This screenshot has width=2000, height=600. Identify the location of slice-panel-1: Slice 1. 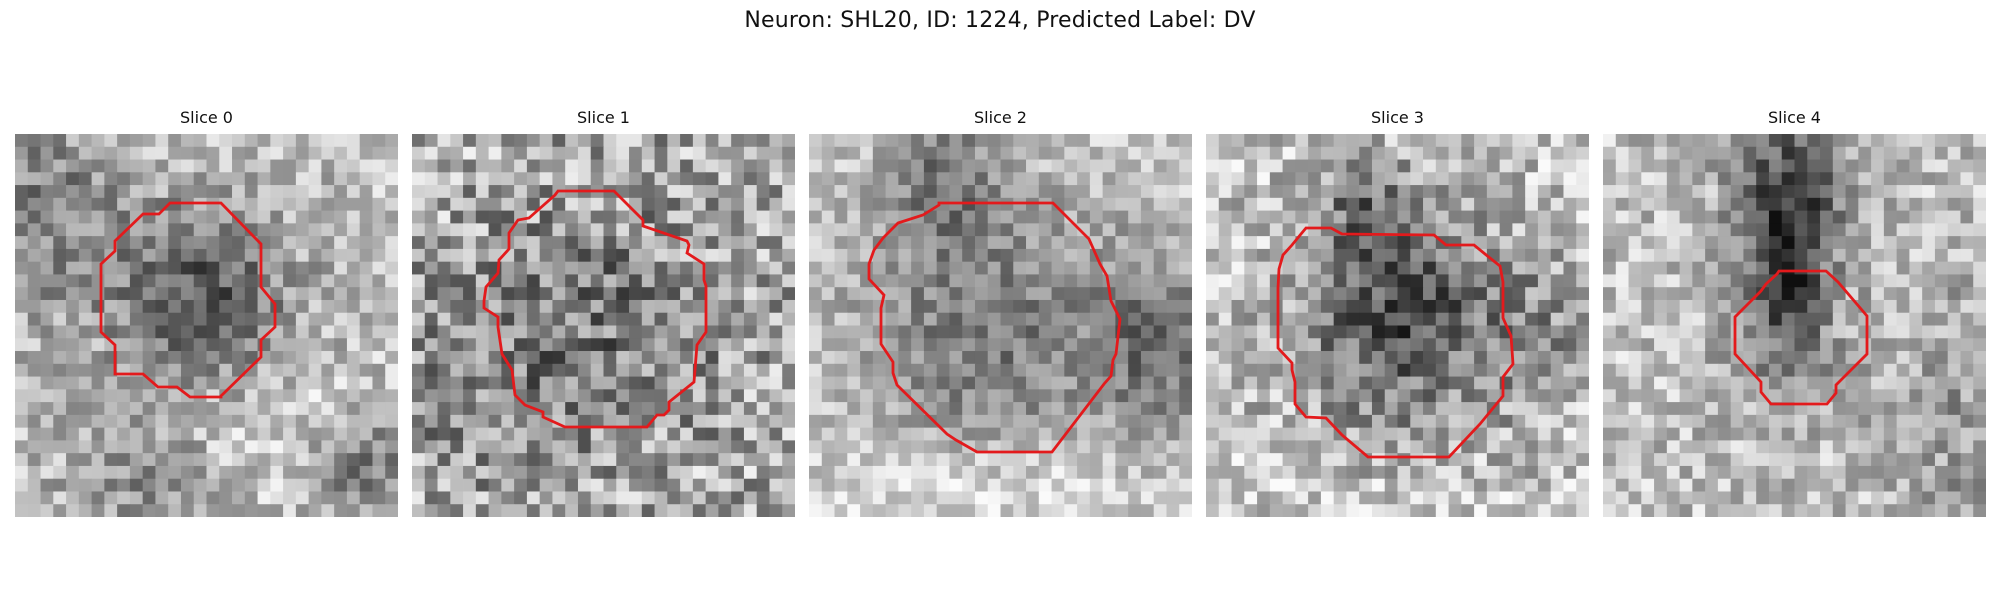
(603, 313).